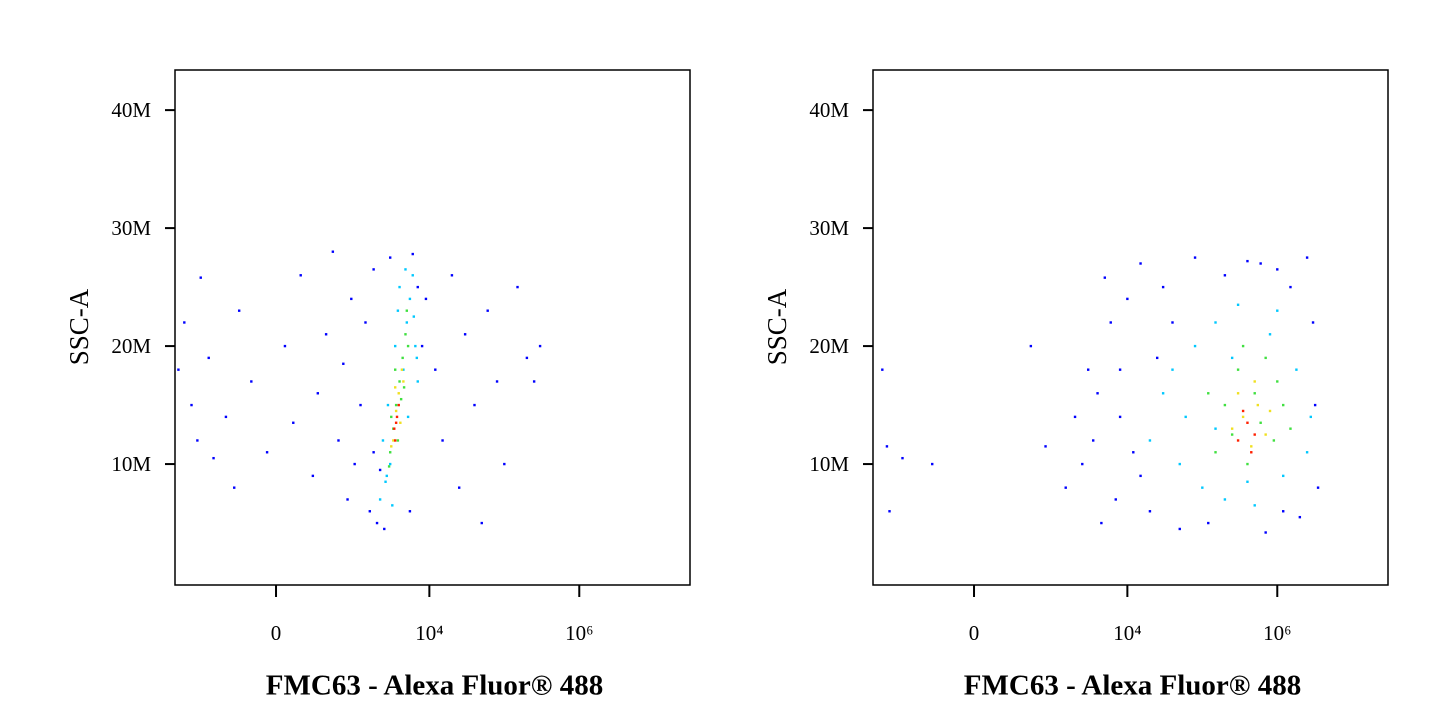 Image resolution: width=1445 pixels, height=723 pixels. Describe the element at coordinates (974, 633) in the screenshot. I see `x-tick-label: 0` at that location.